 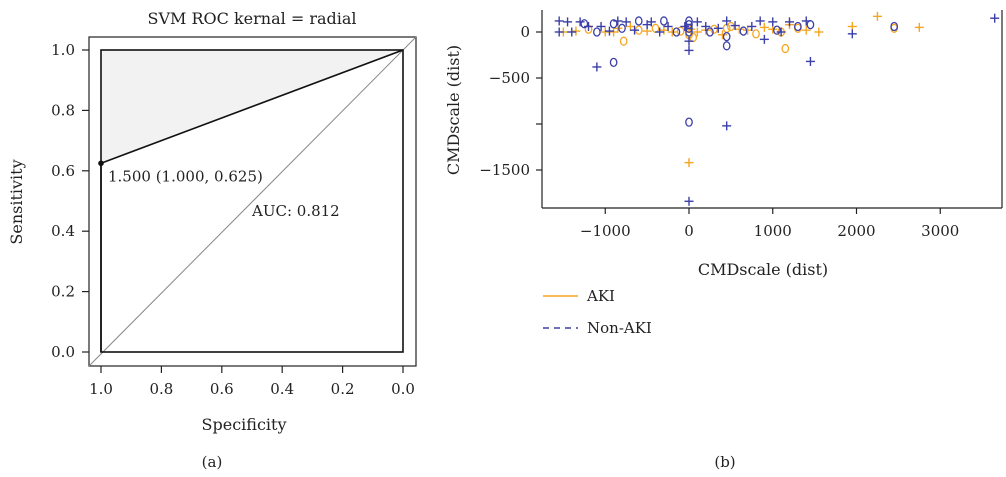 What do you see at coordinates (16, 201) in the screenshot?
I see `roc-y-label: Sensitivity` at bounding box center [16, 201].